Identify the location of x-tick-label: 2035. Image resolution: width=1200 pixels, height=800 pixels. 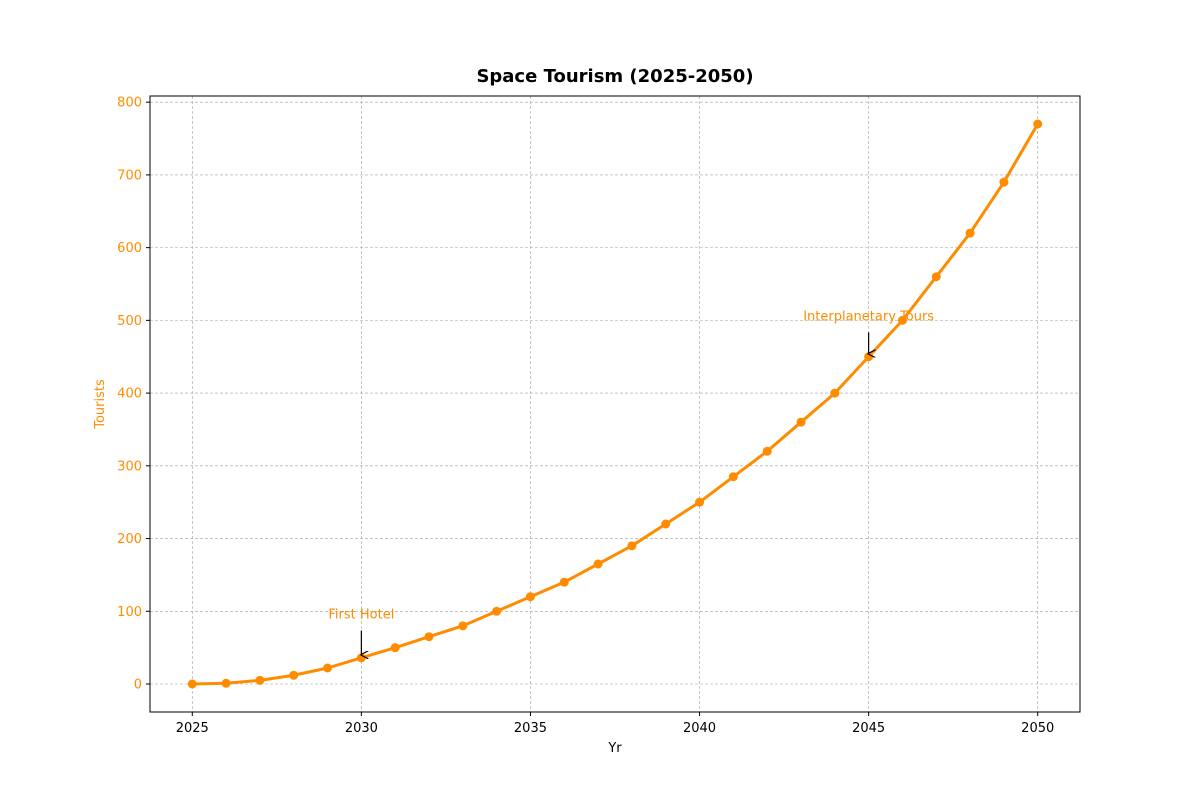
(530, 728).